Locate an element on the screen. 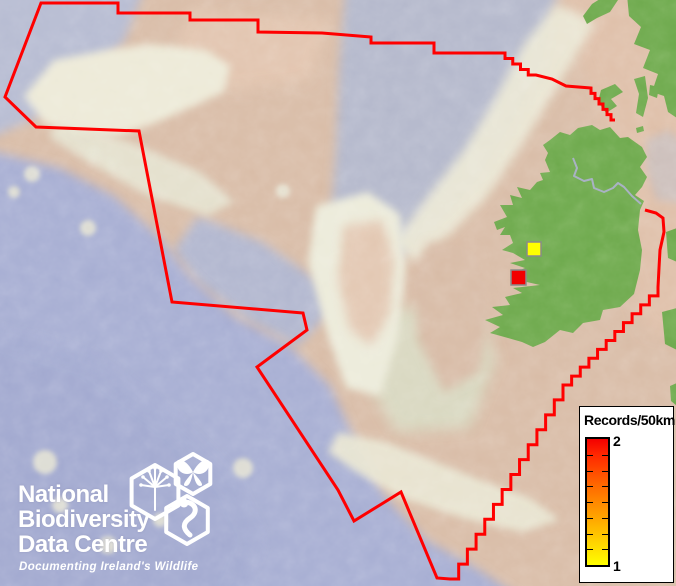 This screenshot has width=676, height=586. legend-panel: Records/50km 2 1 is located at coordinates (627, 494).